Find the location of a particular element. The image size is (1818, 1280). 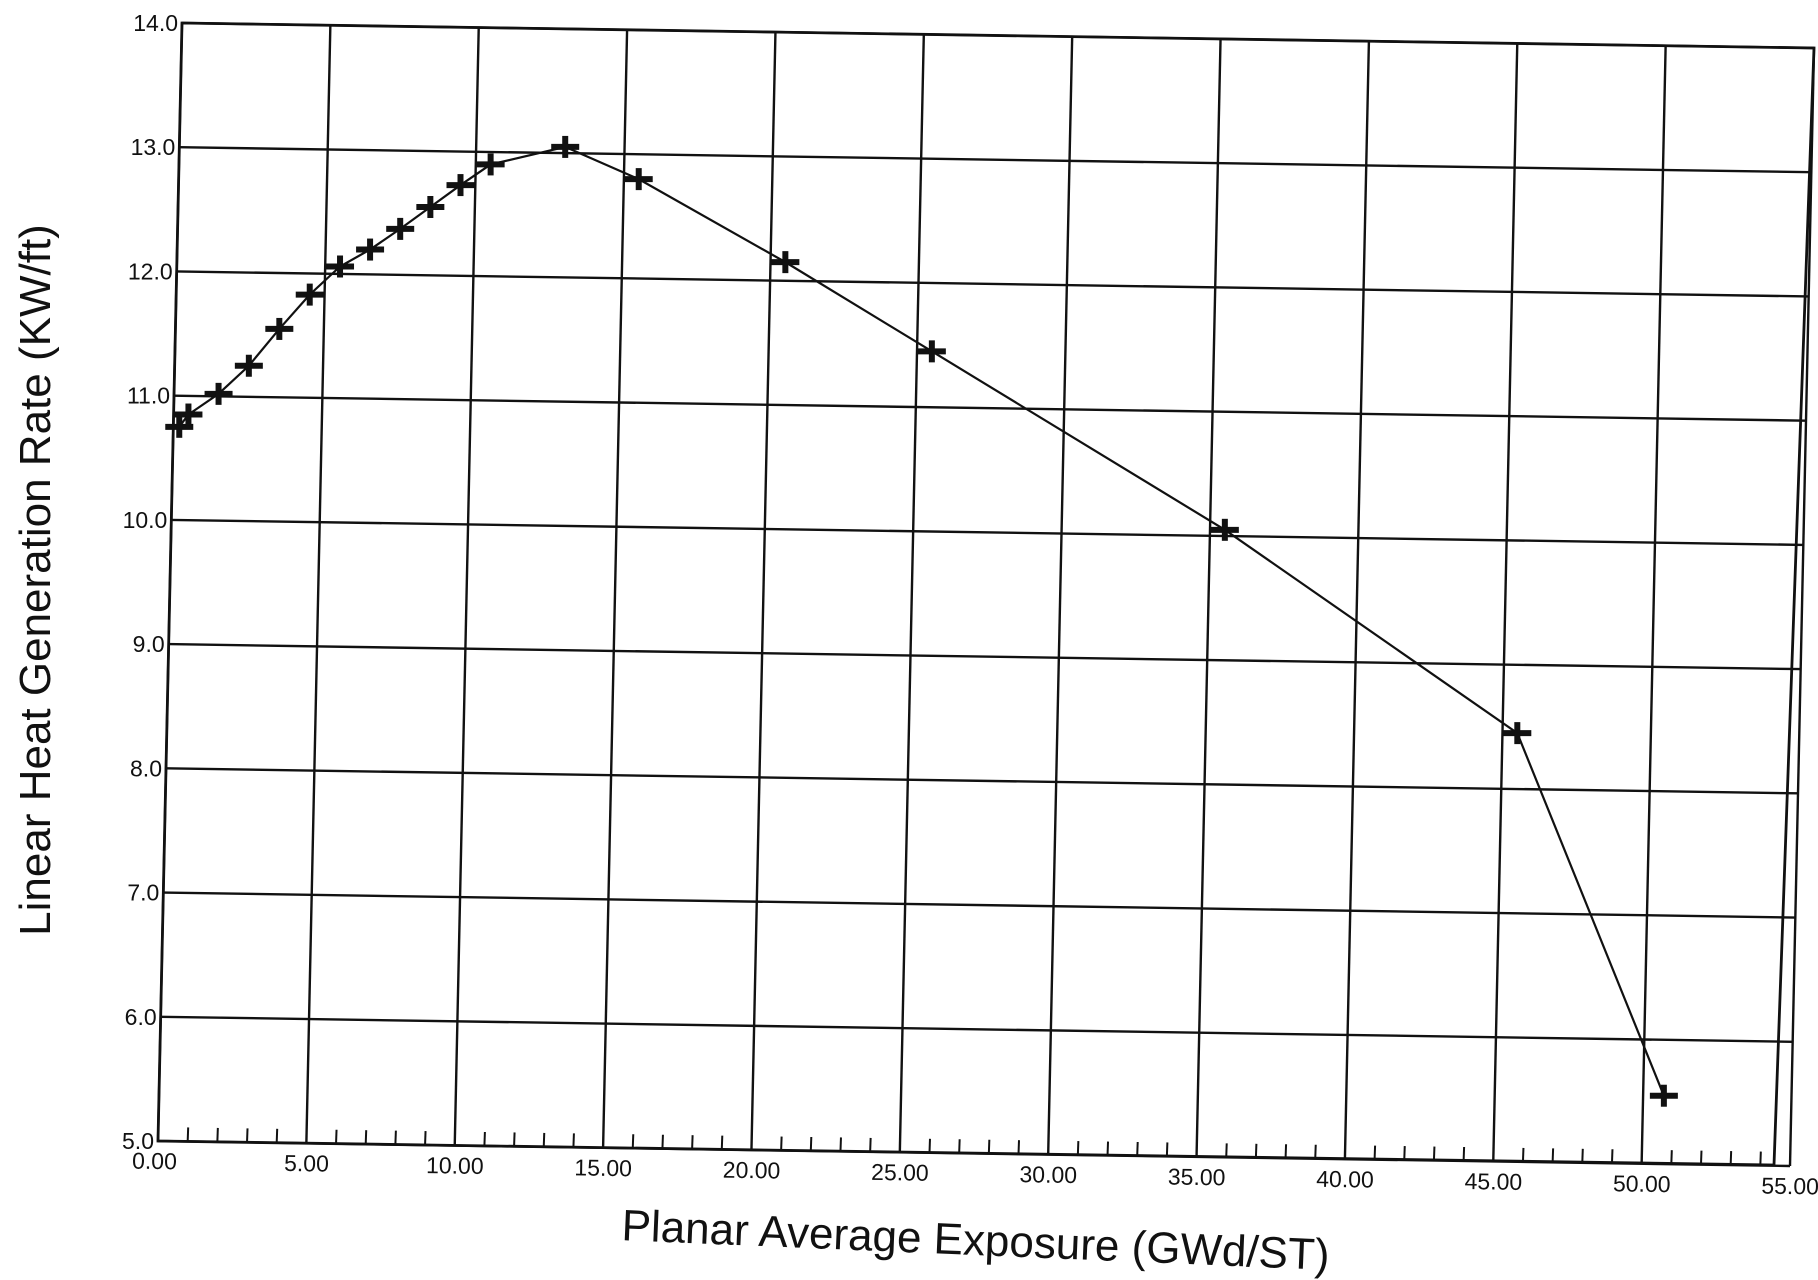

x-tick-label: 25.00 is located at coordinates (900, 1172).